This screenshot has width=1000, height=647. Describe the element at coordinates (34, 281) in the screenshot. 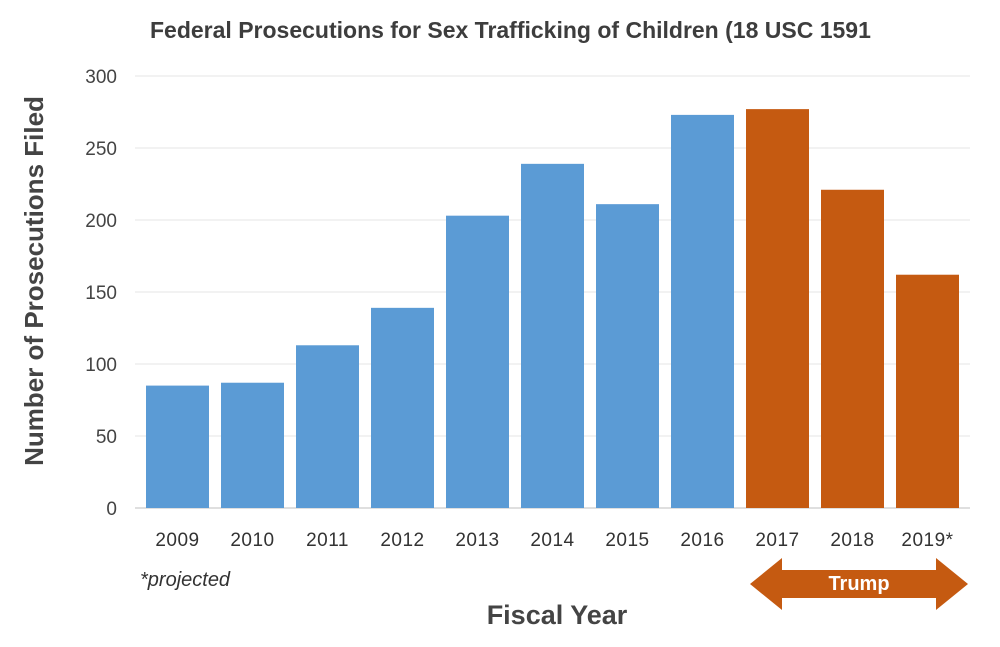

I see `y-axis-label: Number of Prosecutions Filed` at that location.